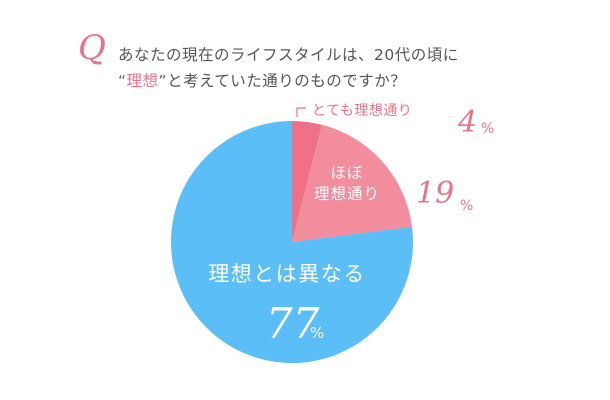 This screenshot has height=400, width=610. Describe the element at coordinates (122, 81) in the screenshot. I see `open-quote: “` at that location.